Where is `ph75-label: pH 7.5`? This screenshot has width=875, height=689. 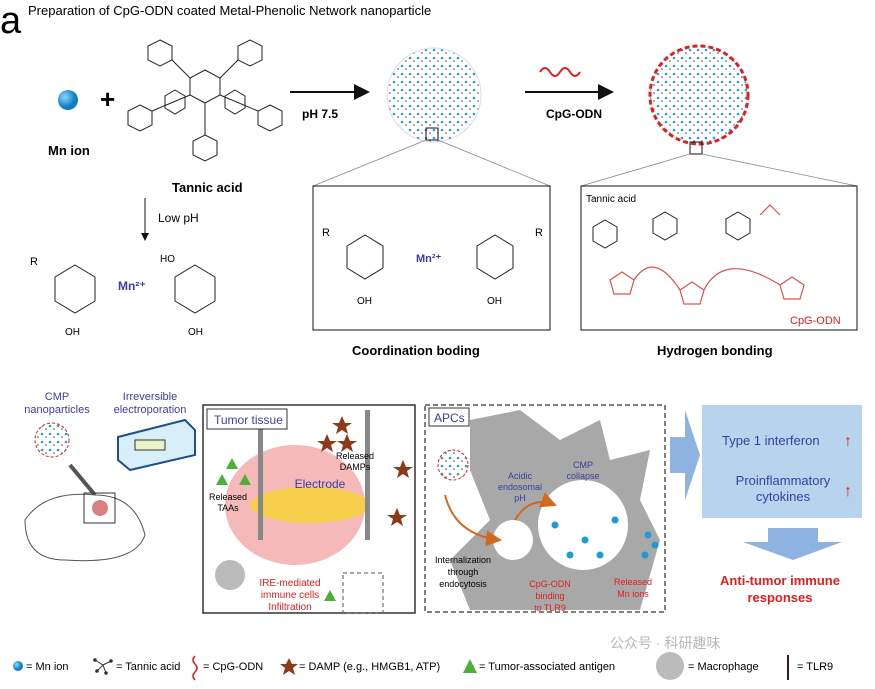
ph75-label: pH 7.5 is located at coordinates (320, 114).